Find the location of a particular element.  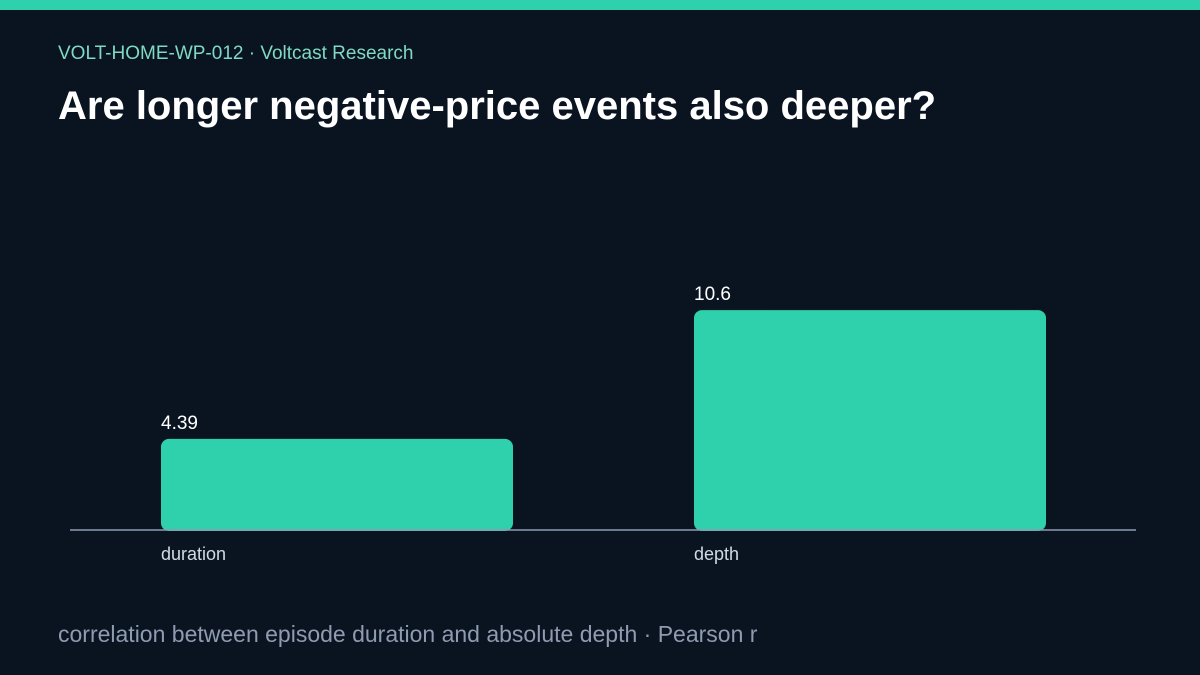

x-tick-label-duration: duration is located at coordinates (193, 554).